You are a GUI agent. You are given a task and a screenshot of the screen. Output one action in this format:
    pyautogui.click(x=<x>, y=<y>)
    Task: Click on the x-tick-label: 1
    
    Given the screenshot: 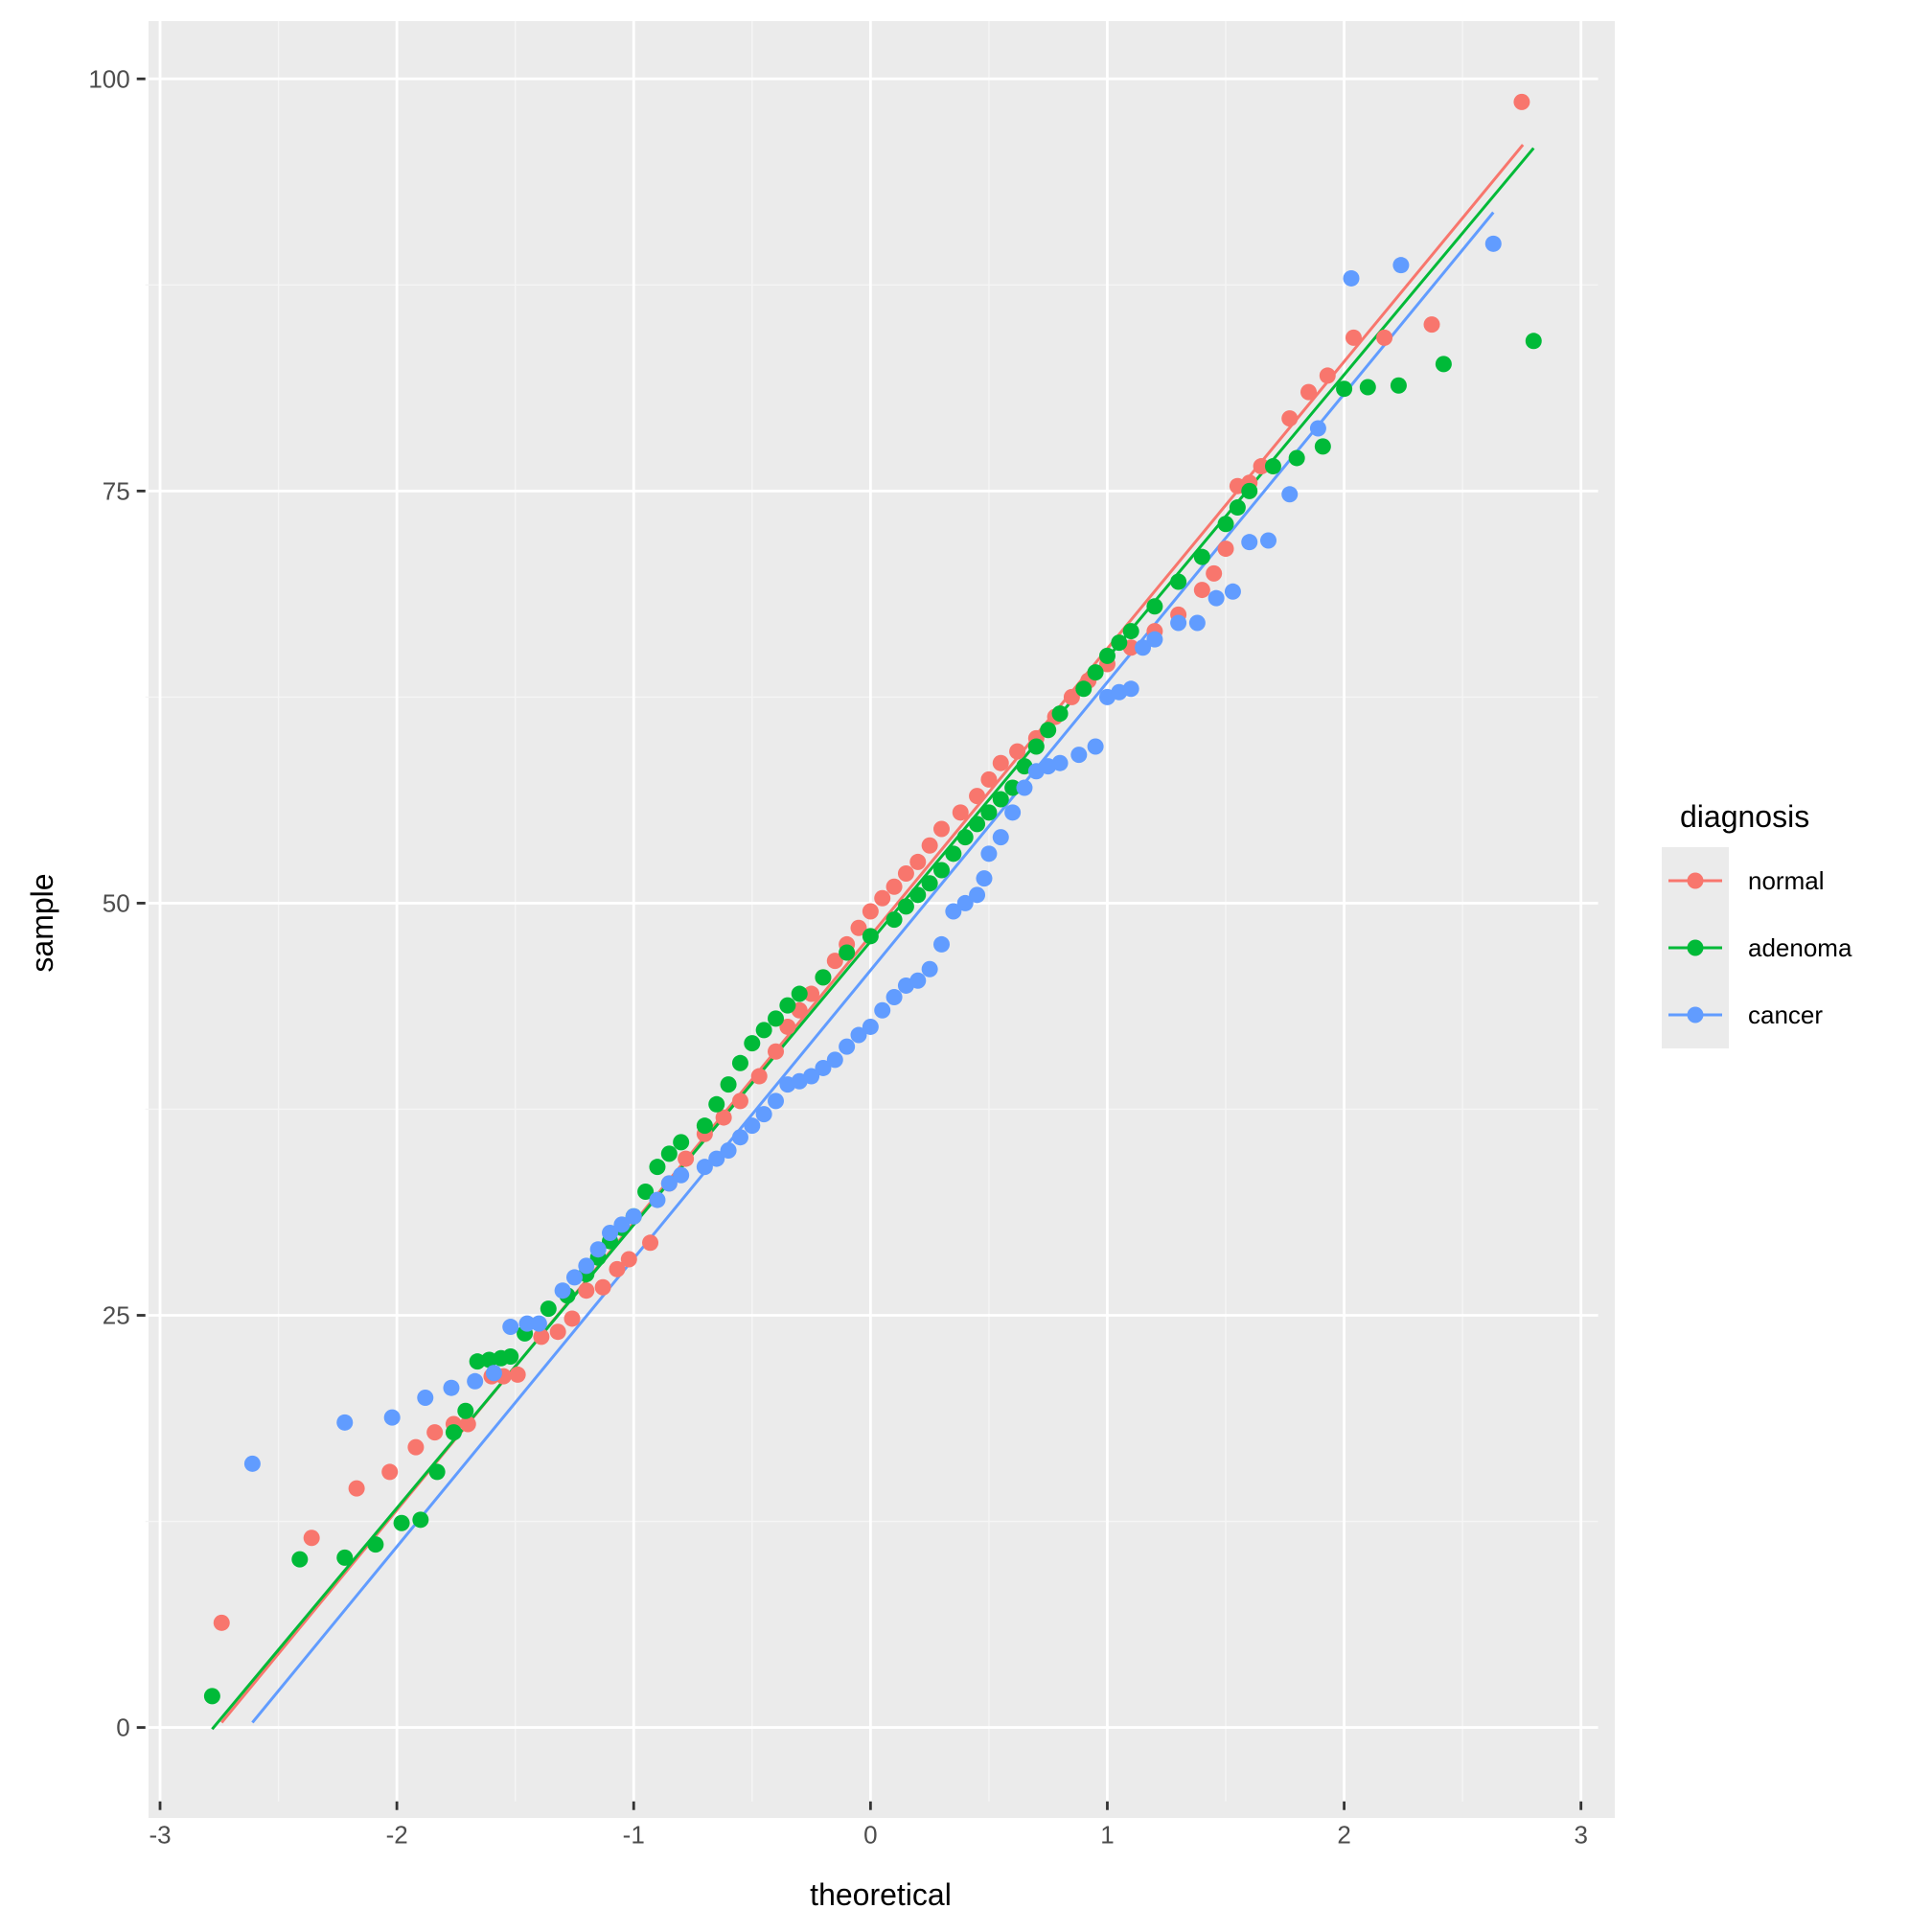 What is the action you would take?
    pyautogui.click(x=1107, y=1835)
    